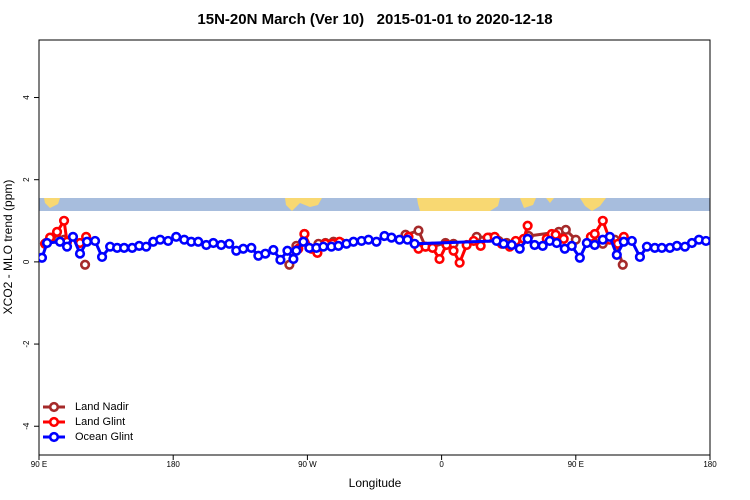 The height and width of the screenshot is (500, 750). Describe the element at coordinates (307, 464) in the screenshot. I see `x-tick-label: 90 W` at that location.